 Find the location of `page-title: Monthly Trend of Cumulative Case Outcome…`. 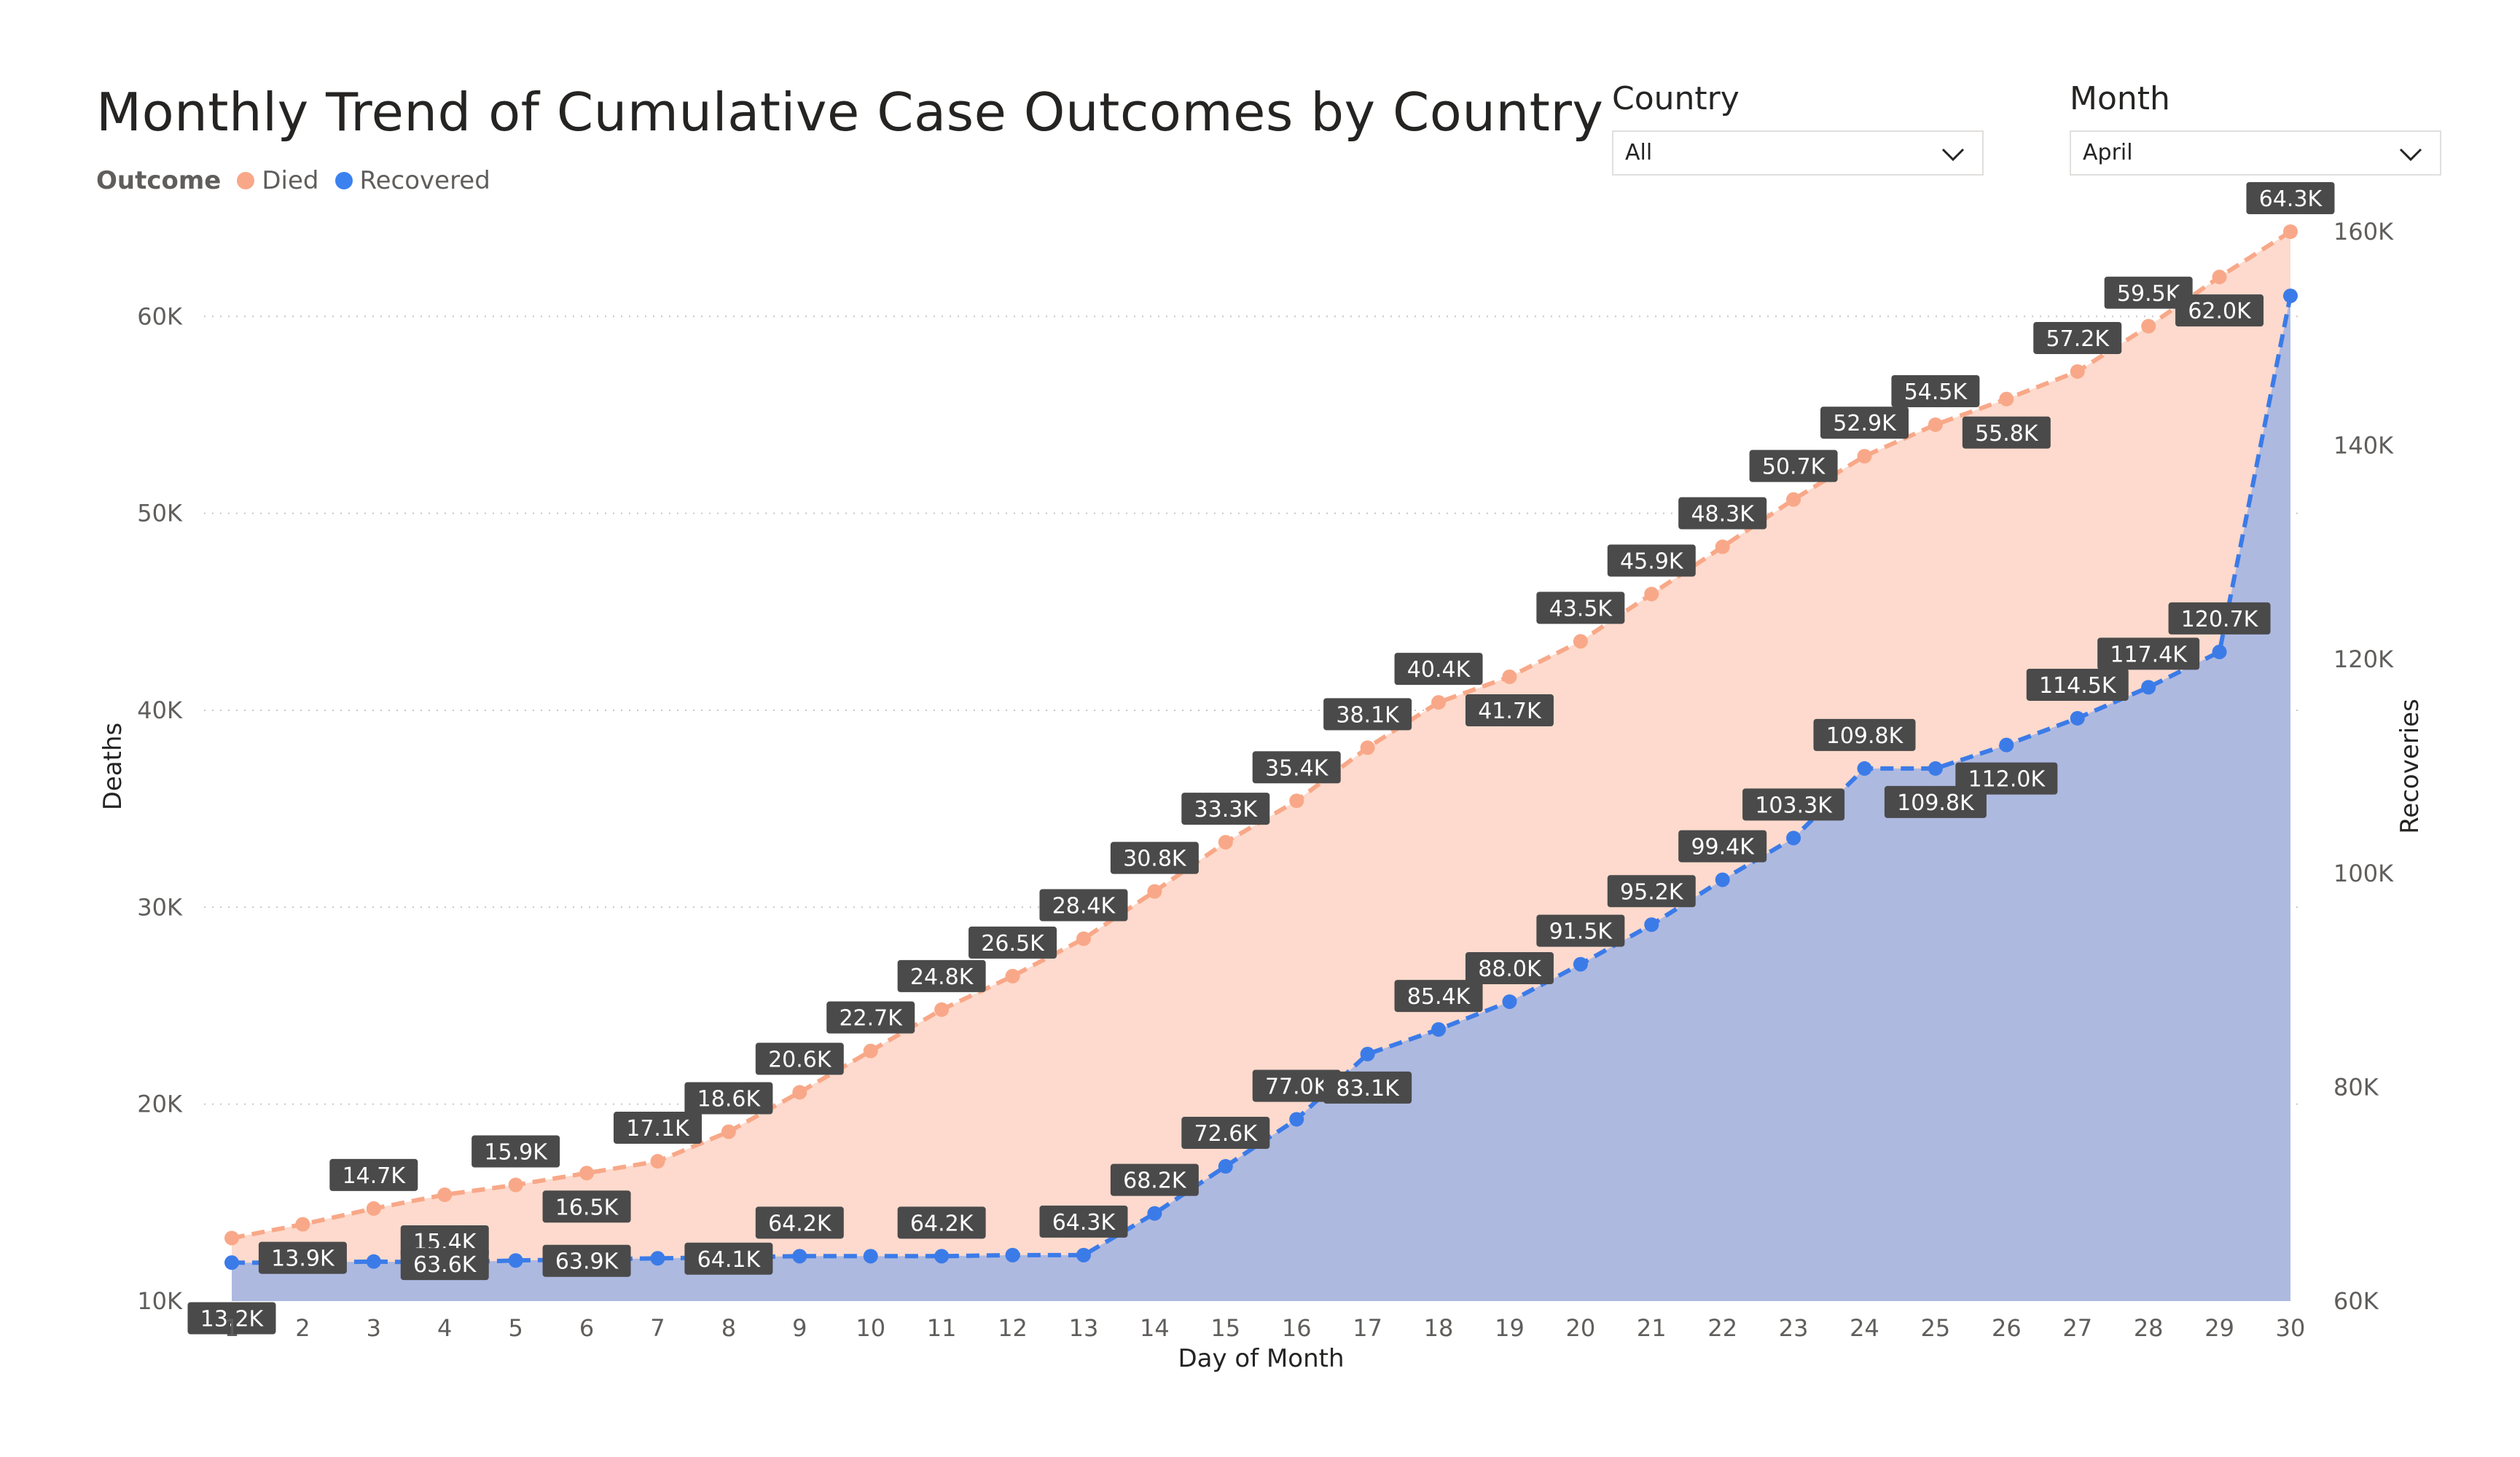

page-title: Monthly Trend of Cumulative Case Outcome… is located at coordinates (850, 112).